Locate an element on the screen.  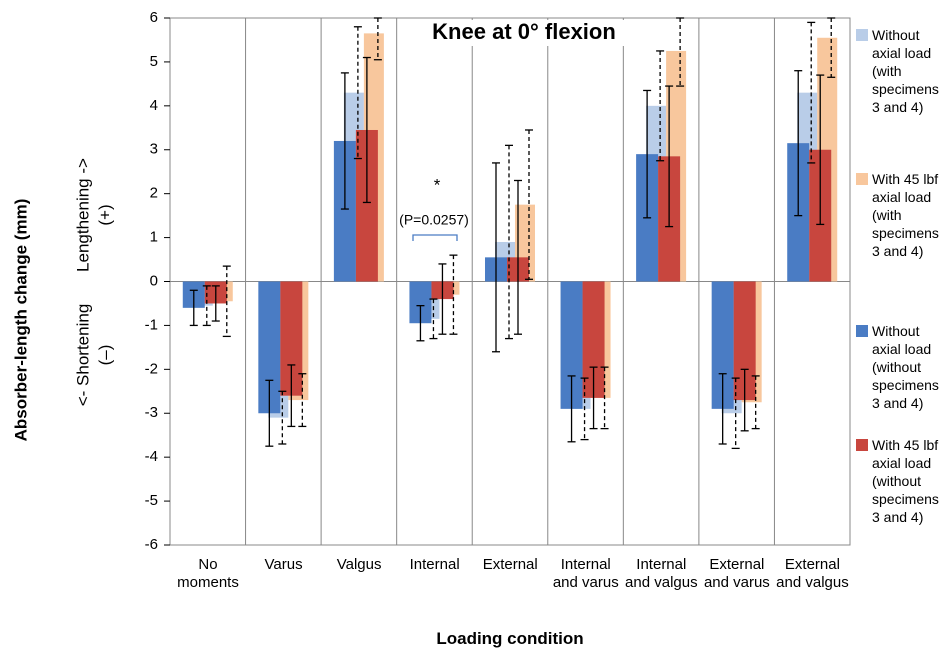
x-tick-label: External and varus is located at coordinates (736, 573).